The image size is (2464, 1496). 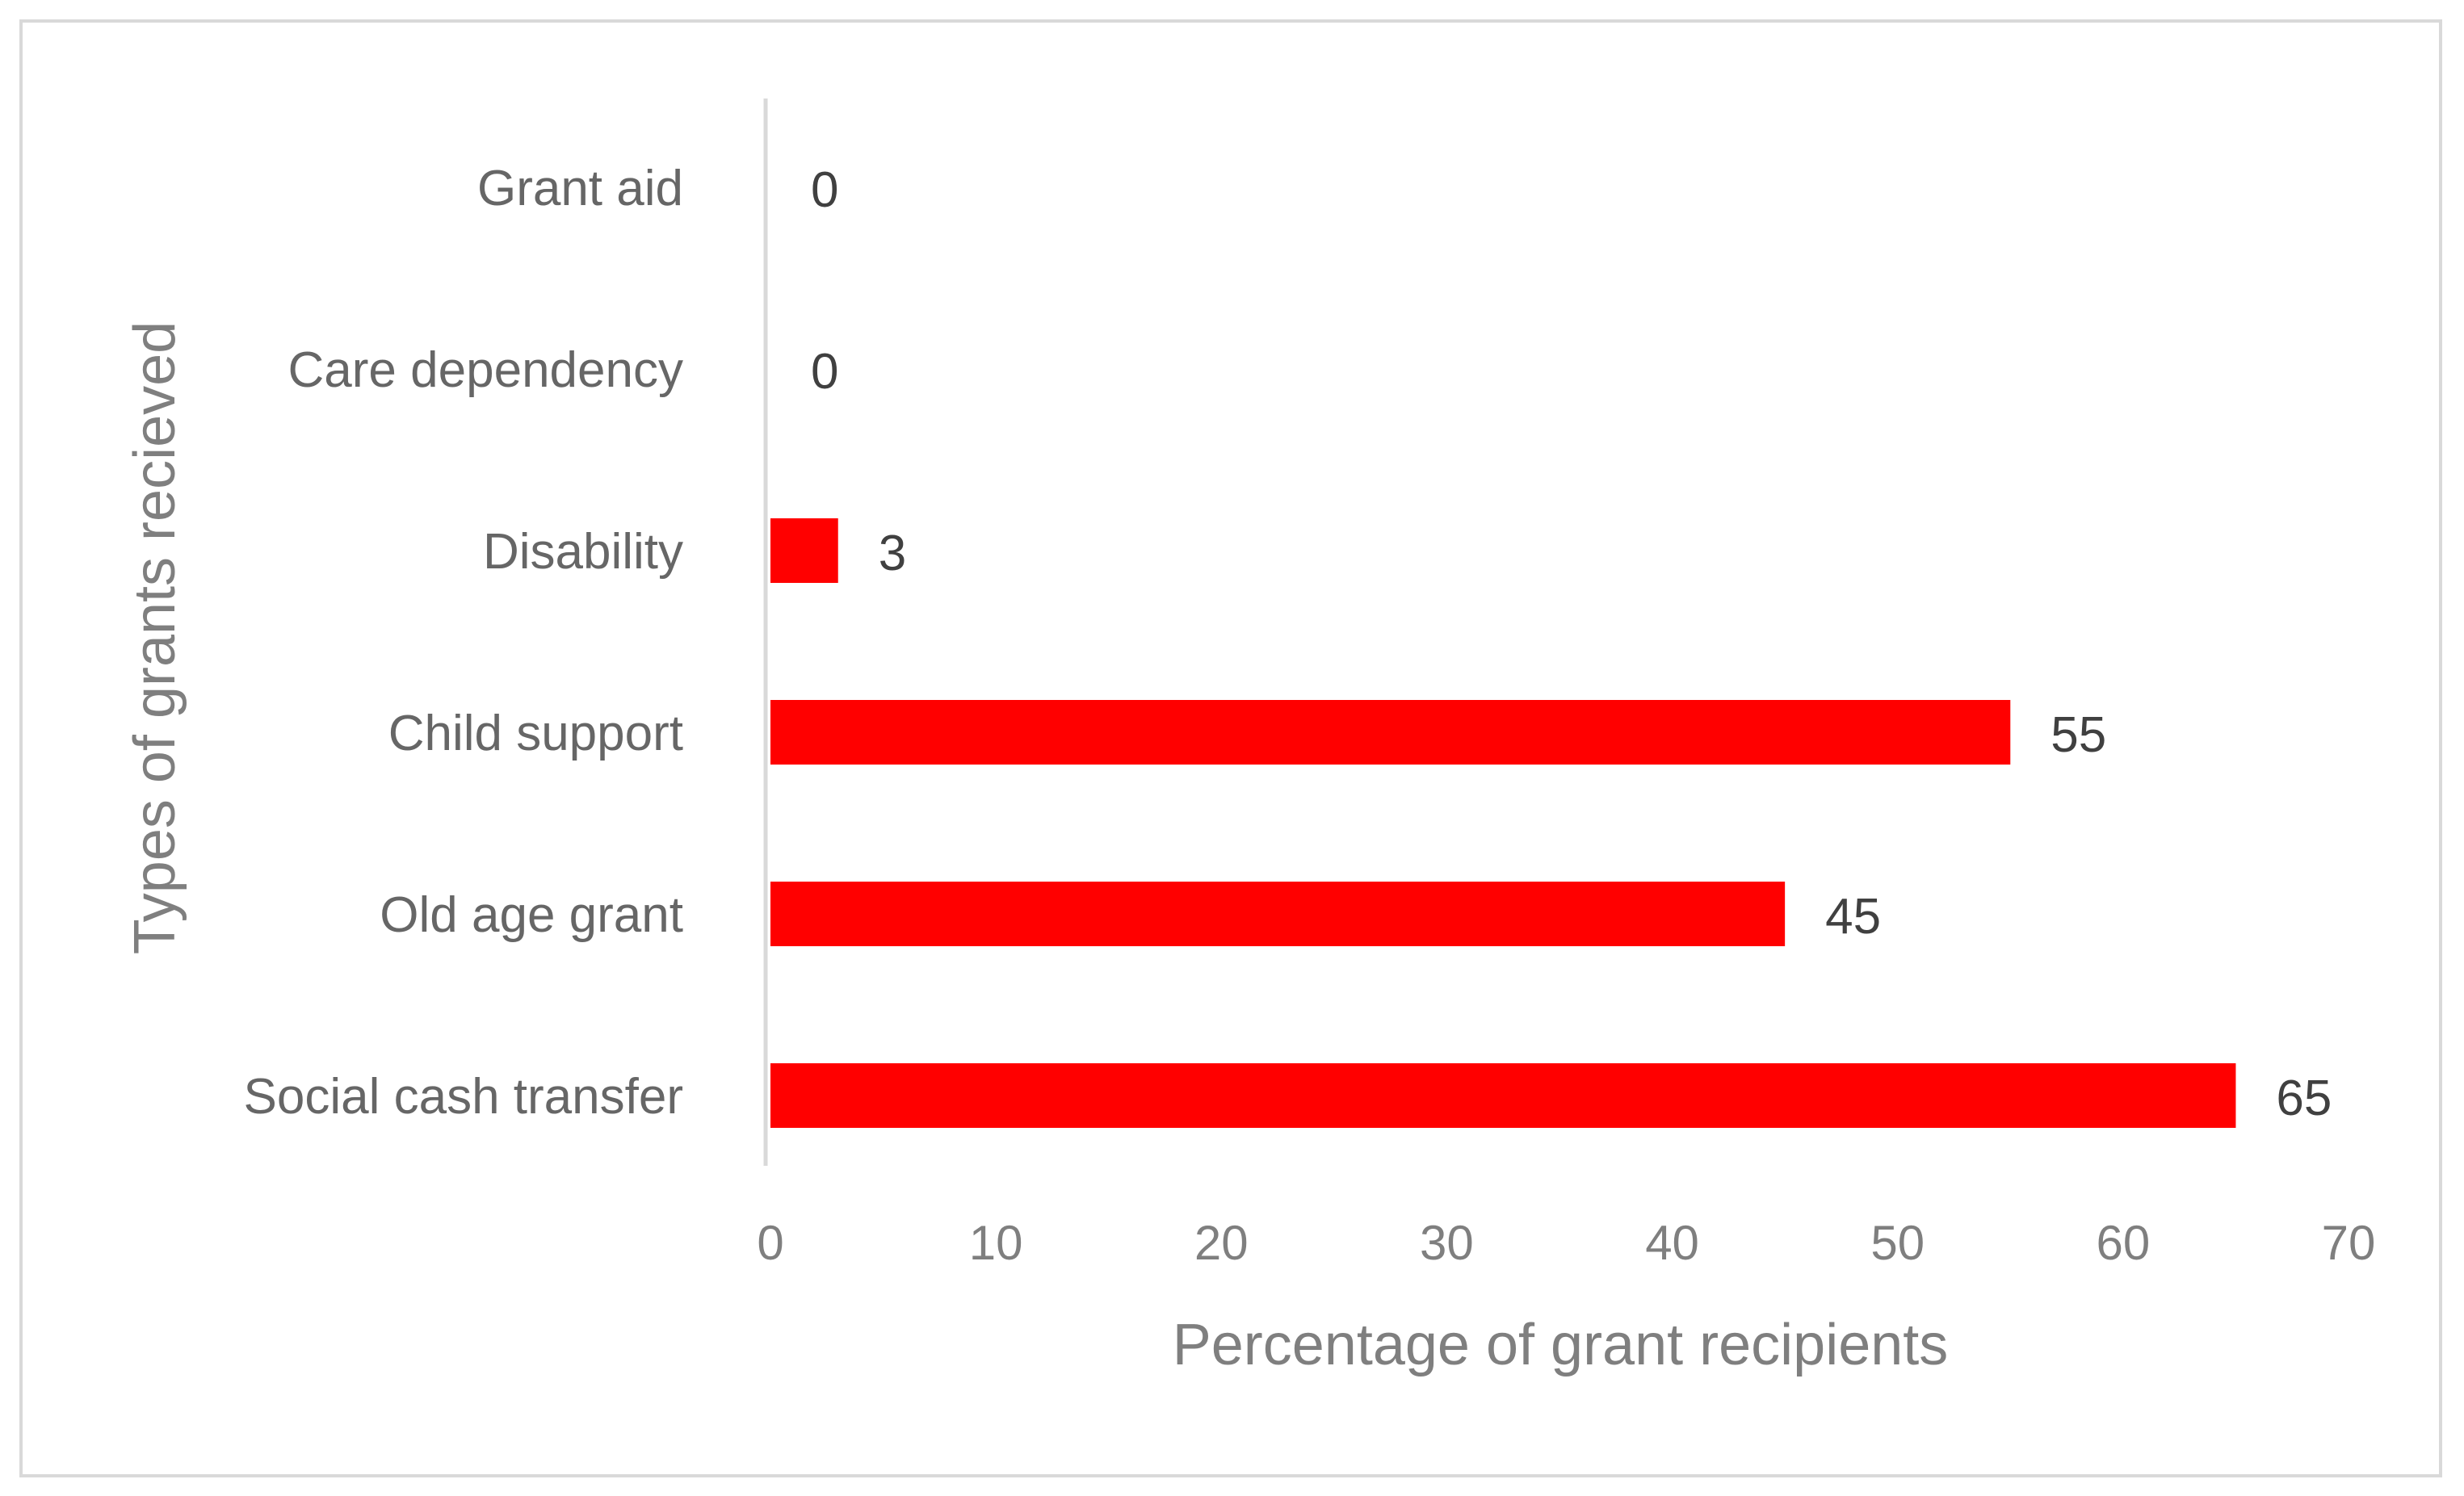 I want to click on category-label-social-cash-transfer: Social cash transfer, so click(x=463, y=1097).